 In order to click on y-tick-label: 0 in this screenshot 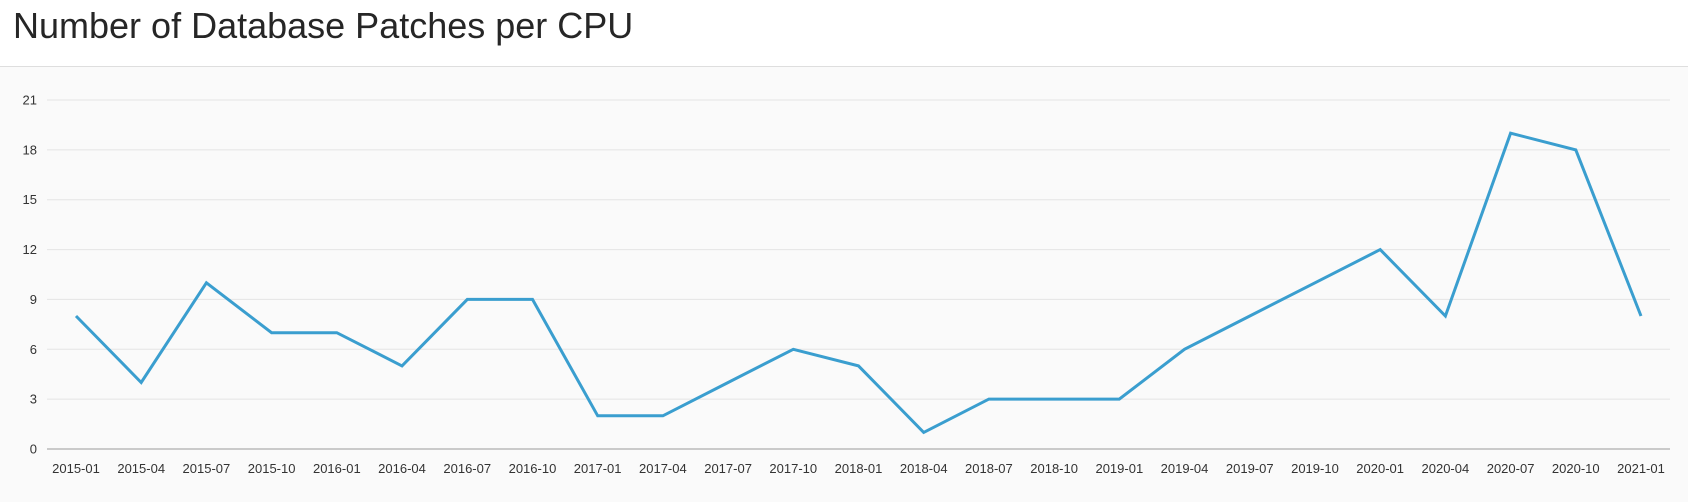, I will do `click(33, 449)`.